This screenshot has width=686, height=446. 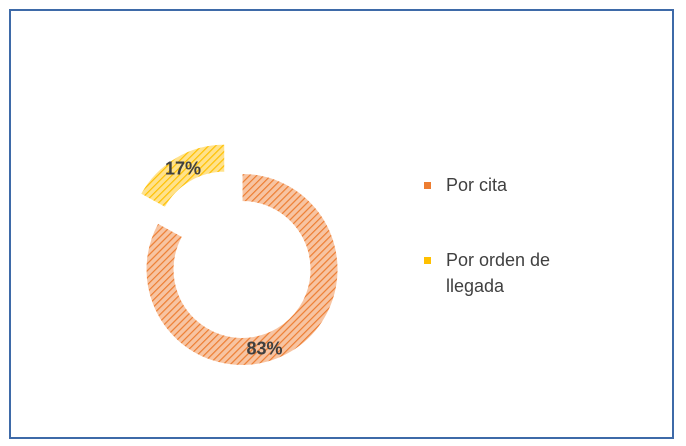 What do you see at coordinates (265, 348) in the screenshot?
I see `data-label: 83%` at bounding box center [265, 348].